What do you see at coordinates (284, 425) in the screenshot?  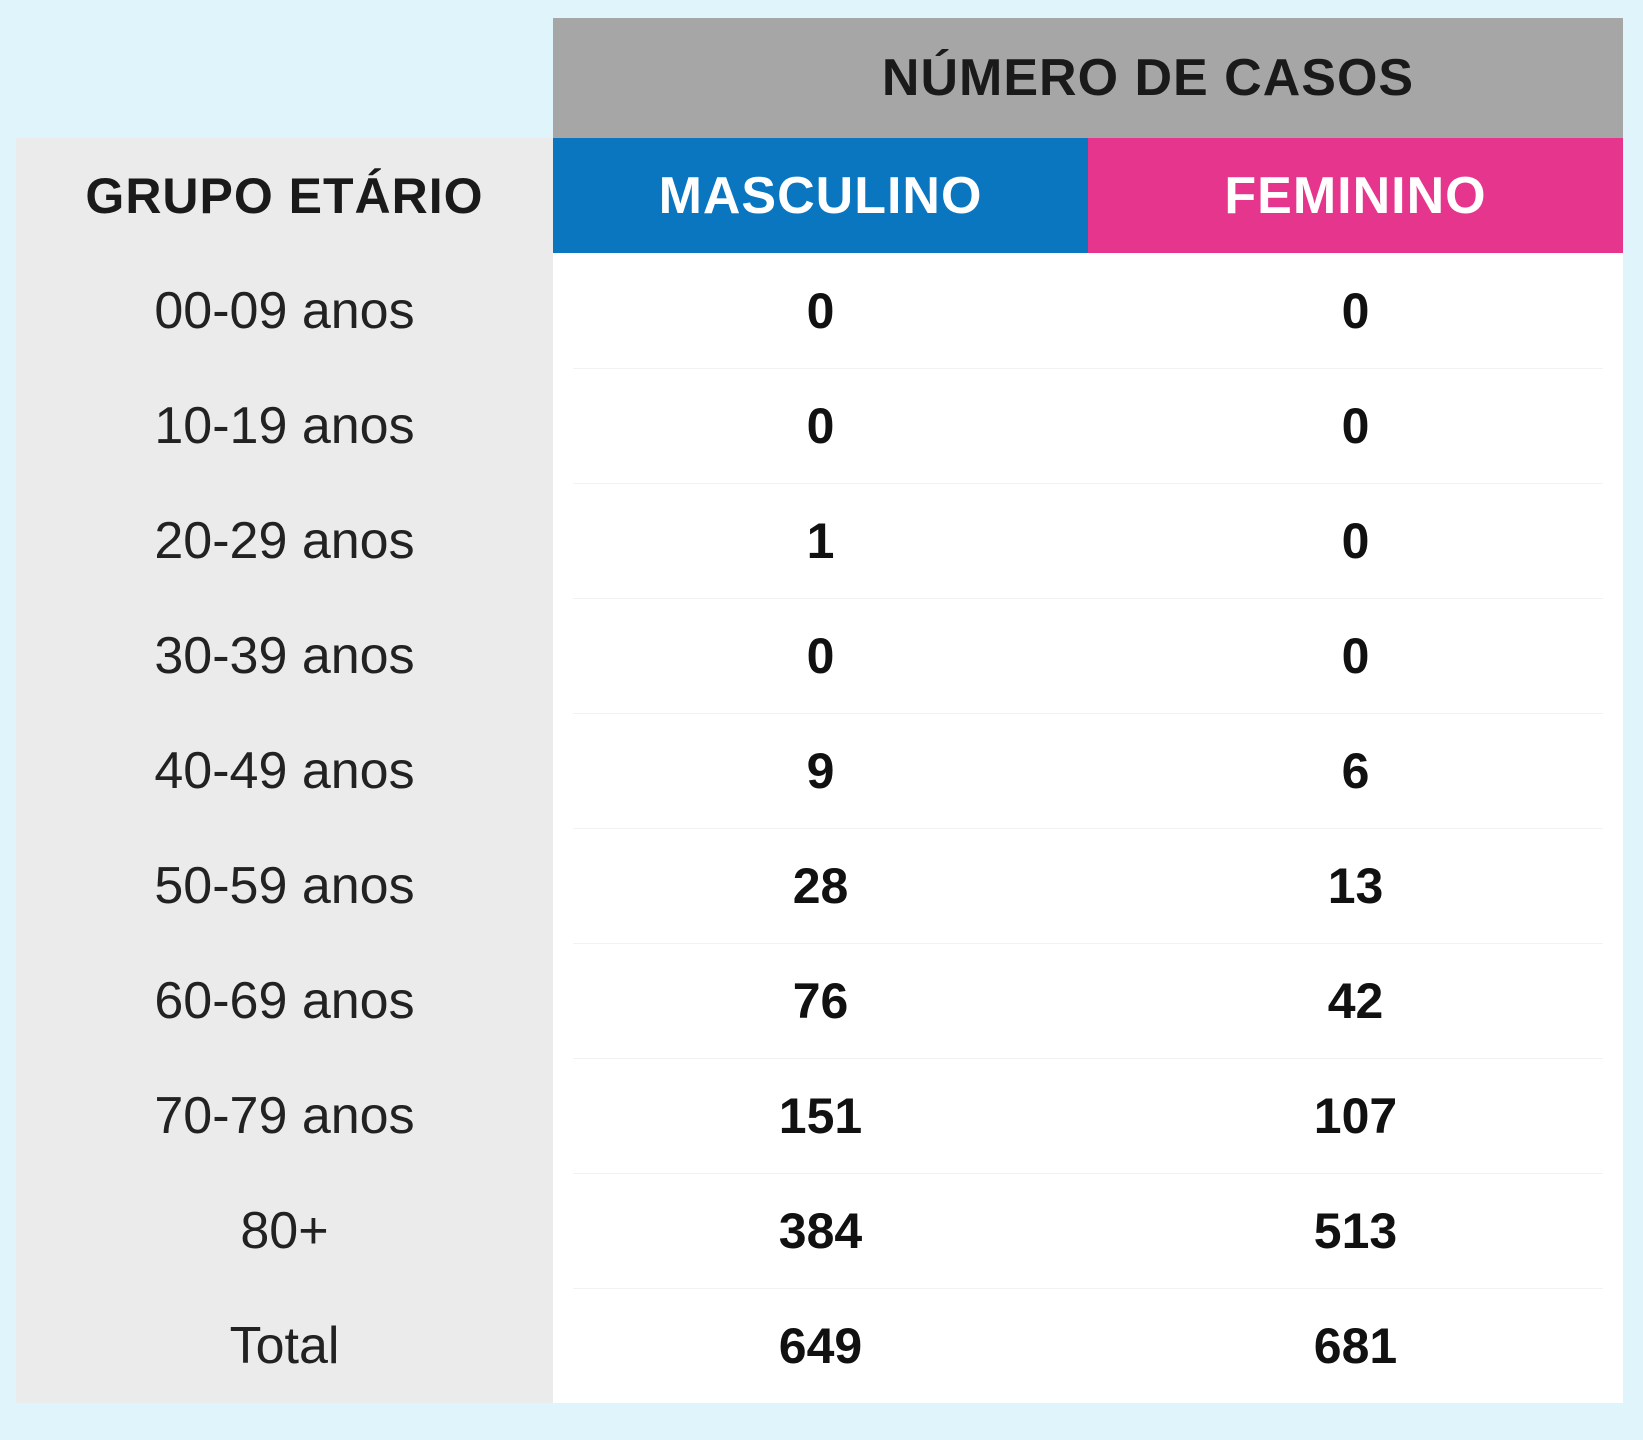 I see `age-group-cell: 10-19 anos` at bounding box center [284, 425].